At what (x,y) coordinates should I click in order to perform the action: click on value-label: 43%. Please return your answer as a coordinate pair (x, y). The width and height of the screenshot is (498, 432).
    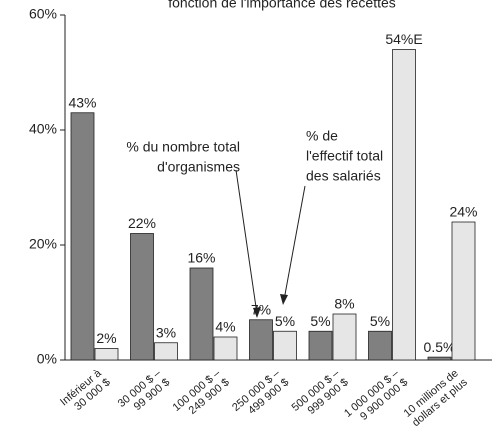
    Looking at the image, I should click on (82, 102).